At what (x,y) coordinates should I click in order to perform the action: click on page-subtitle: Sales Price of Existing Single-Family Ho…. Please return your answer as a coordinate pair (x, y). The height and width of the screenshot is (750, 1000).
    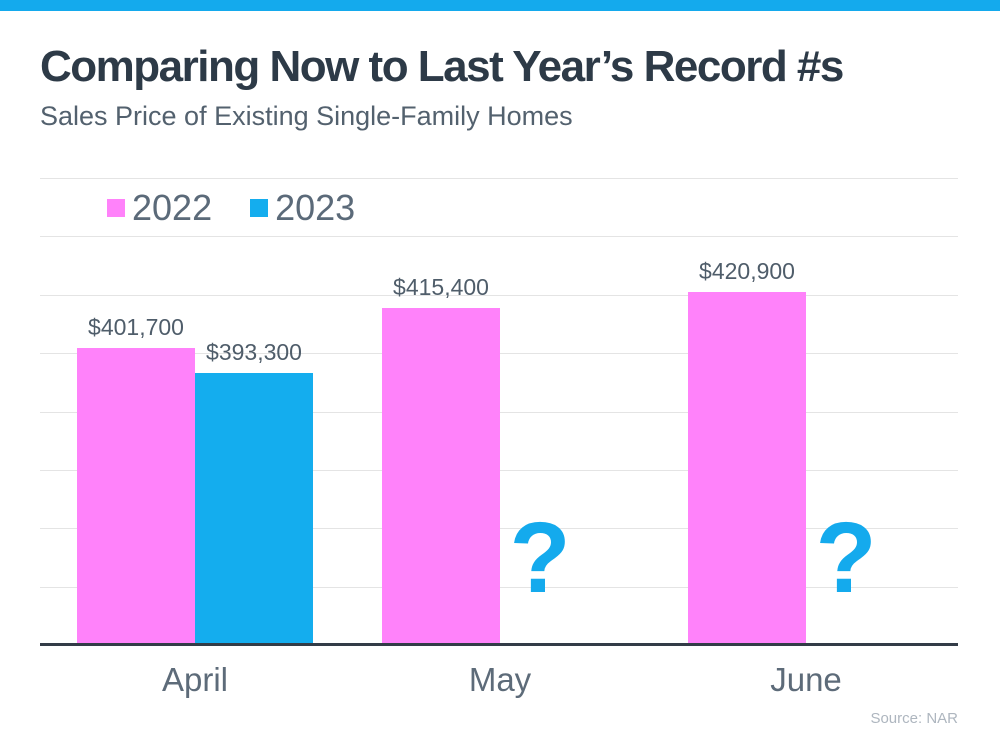
    Looking at the image, I should click on (306, 116).